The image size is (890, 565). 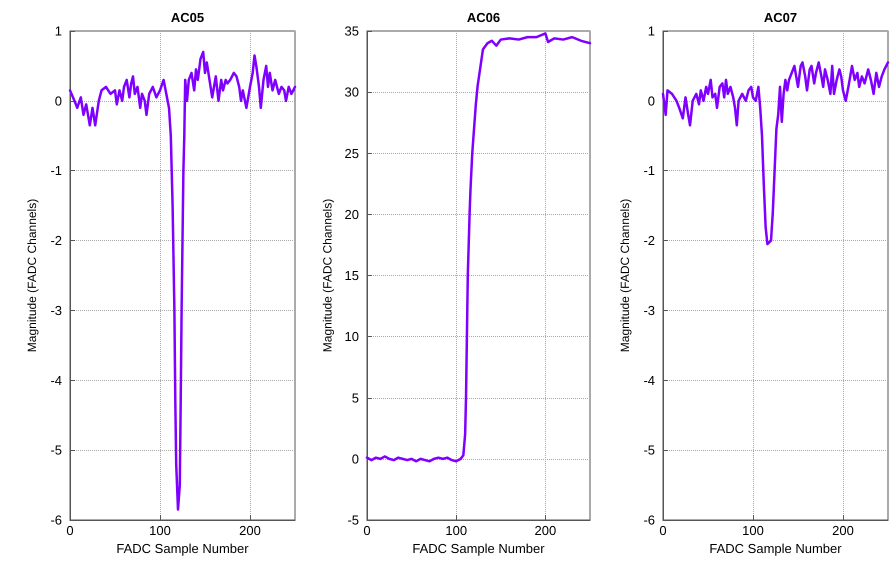 What do you see at coordinates (483, 17) in the screenshot?
I see `chart-title: AC06` at bounding box center [483, 17].